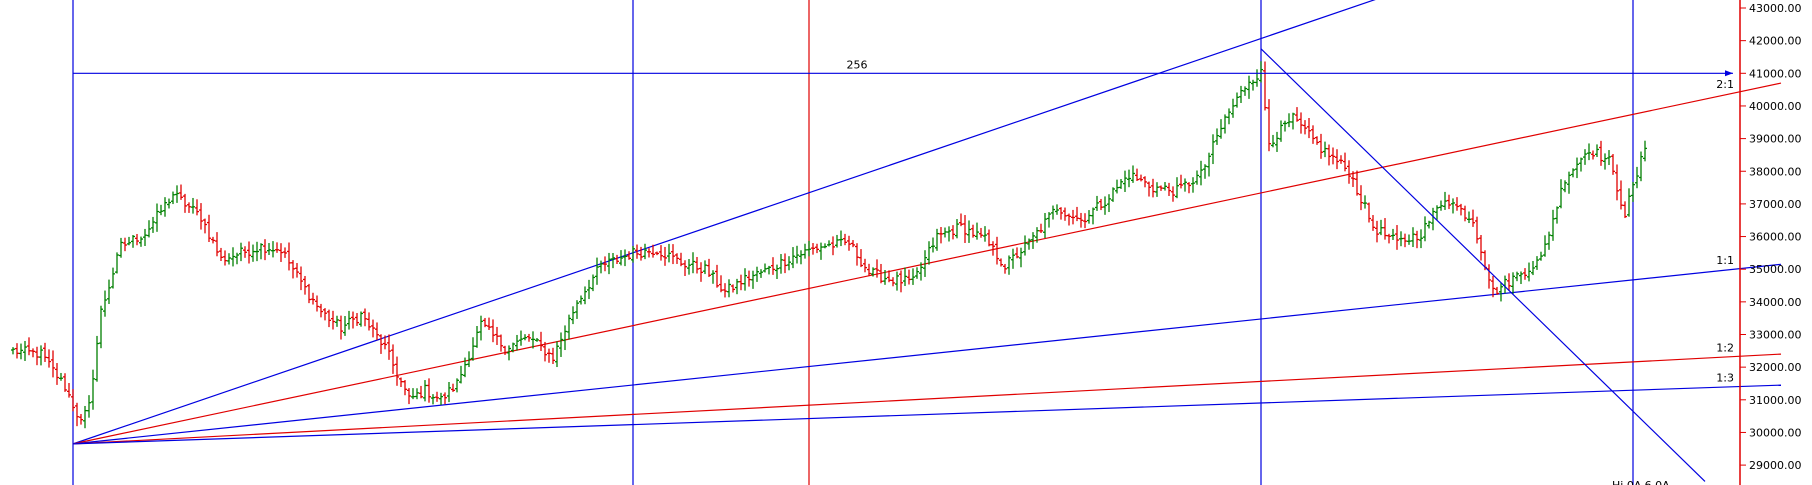 The image size is (1812, 485). What do you see at coordinates (1775, 41) in the screenshot?
I see `y-tick-label: 42000.00` at bounding box center [1775, 41].